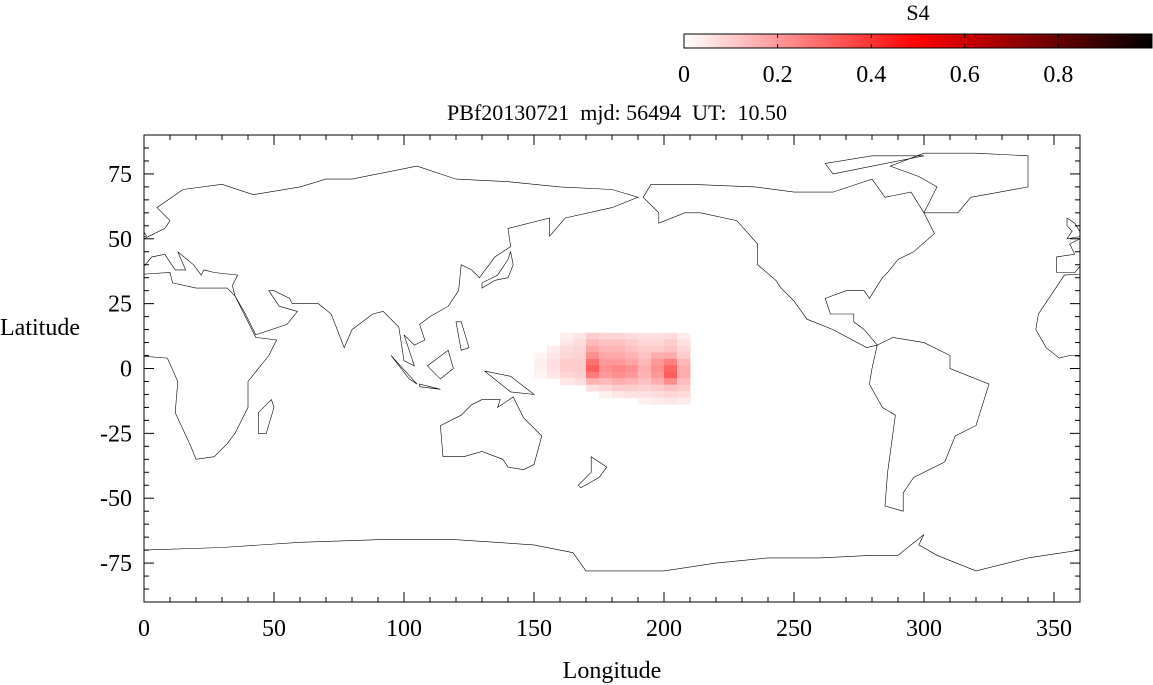 The width and height of the screenshot is (1153, 685). What do you see at coordinates (871, 75) in the screenshot?
I see `colorbar-tick-label: 0.4` at bounding box center [871, 75].